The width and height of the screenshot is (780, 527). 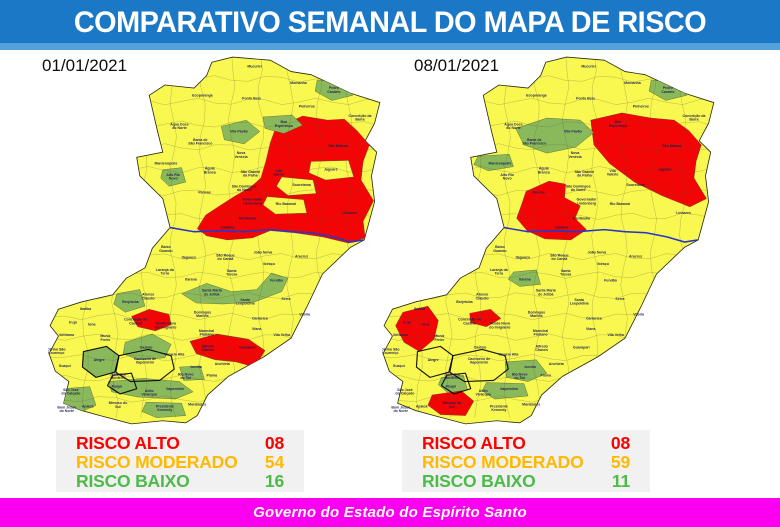 What do you see at coordinates (566, 237) in the screenshot?
I see `municipal-boundary-line` at bounding box center [566, 237].